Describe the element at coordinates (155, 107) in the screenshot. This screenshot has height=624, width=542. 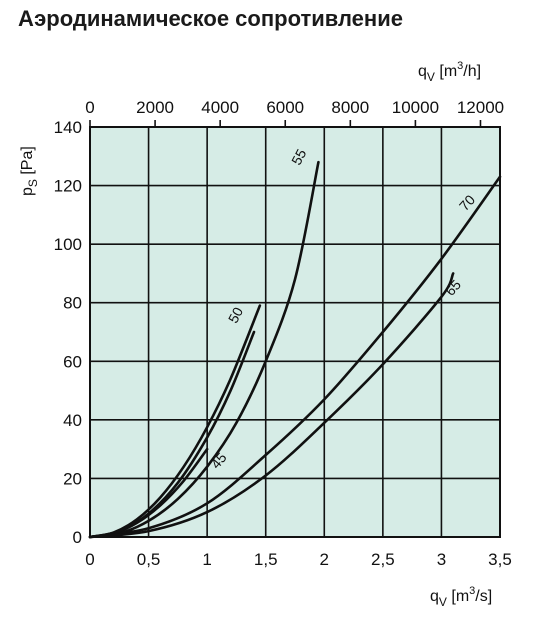
I see `x2-tick-label: 2000` at that location.